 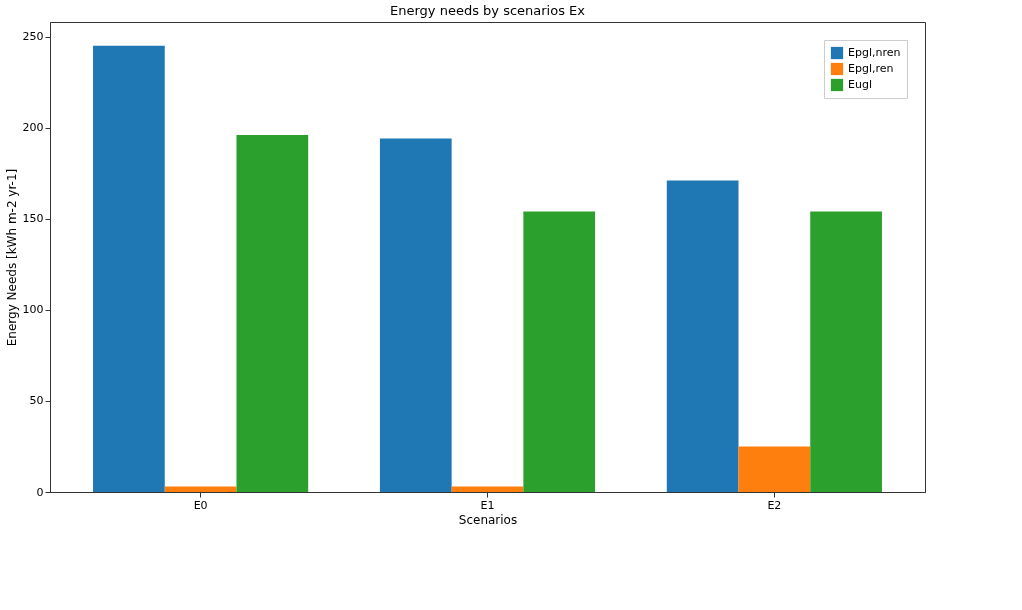 I want to click on y-tick-label: 0, so click(x=40, y=492).